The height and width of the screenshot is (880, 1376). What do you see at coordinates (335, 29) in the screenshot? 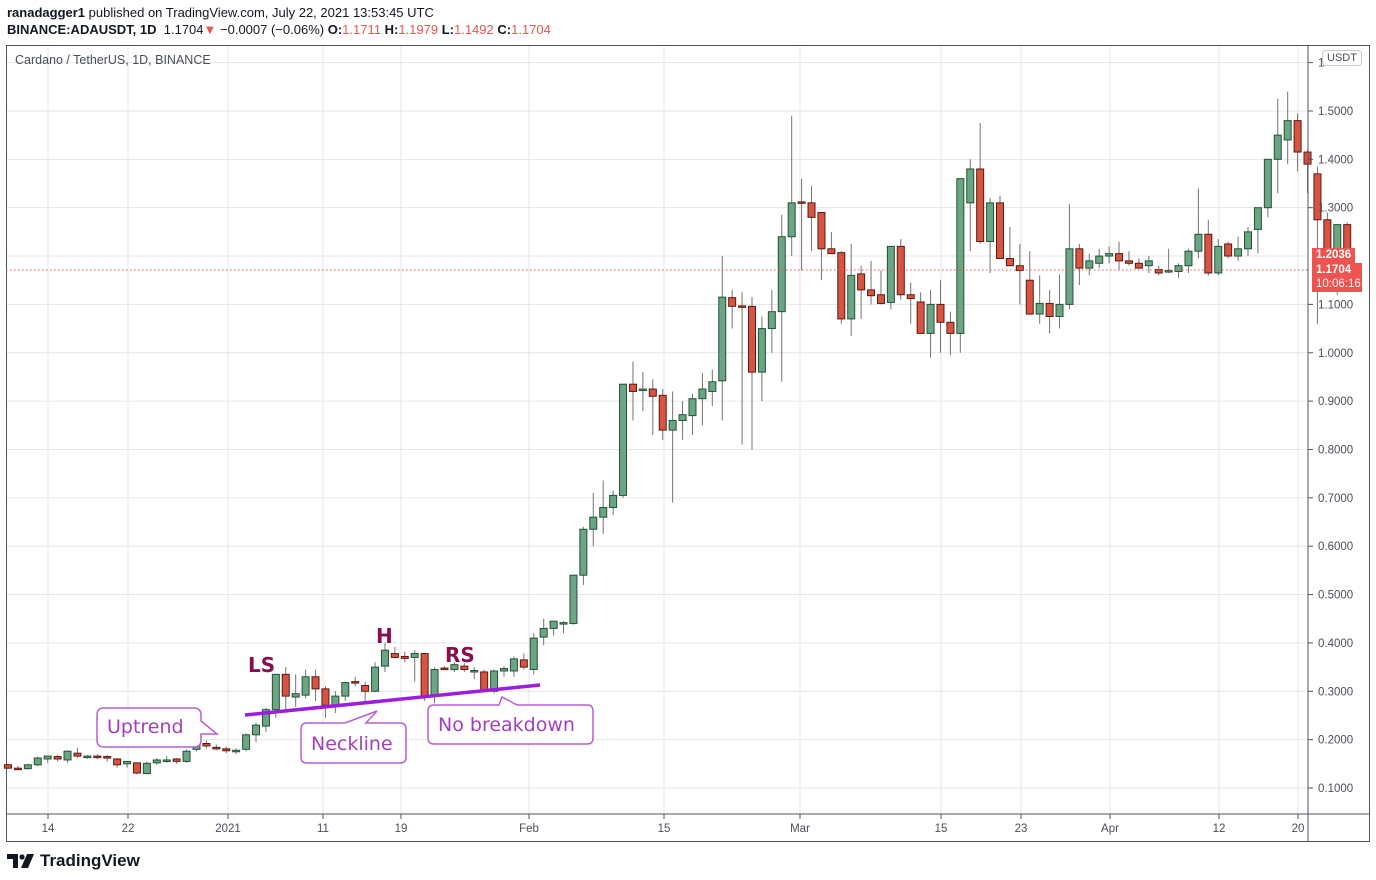
I see `open-label: O:` at bounding box center [335, 29].